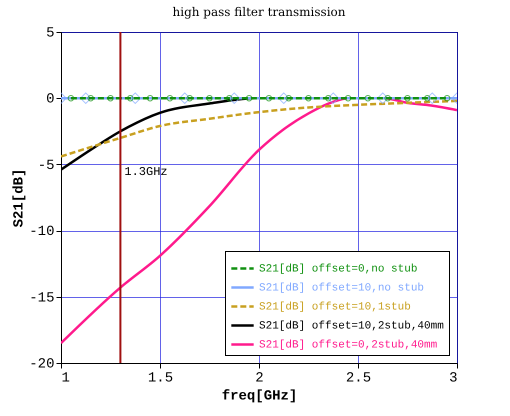  I want to click on y-tick-label: 5, so click(50, 34).